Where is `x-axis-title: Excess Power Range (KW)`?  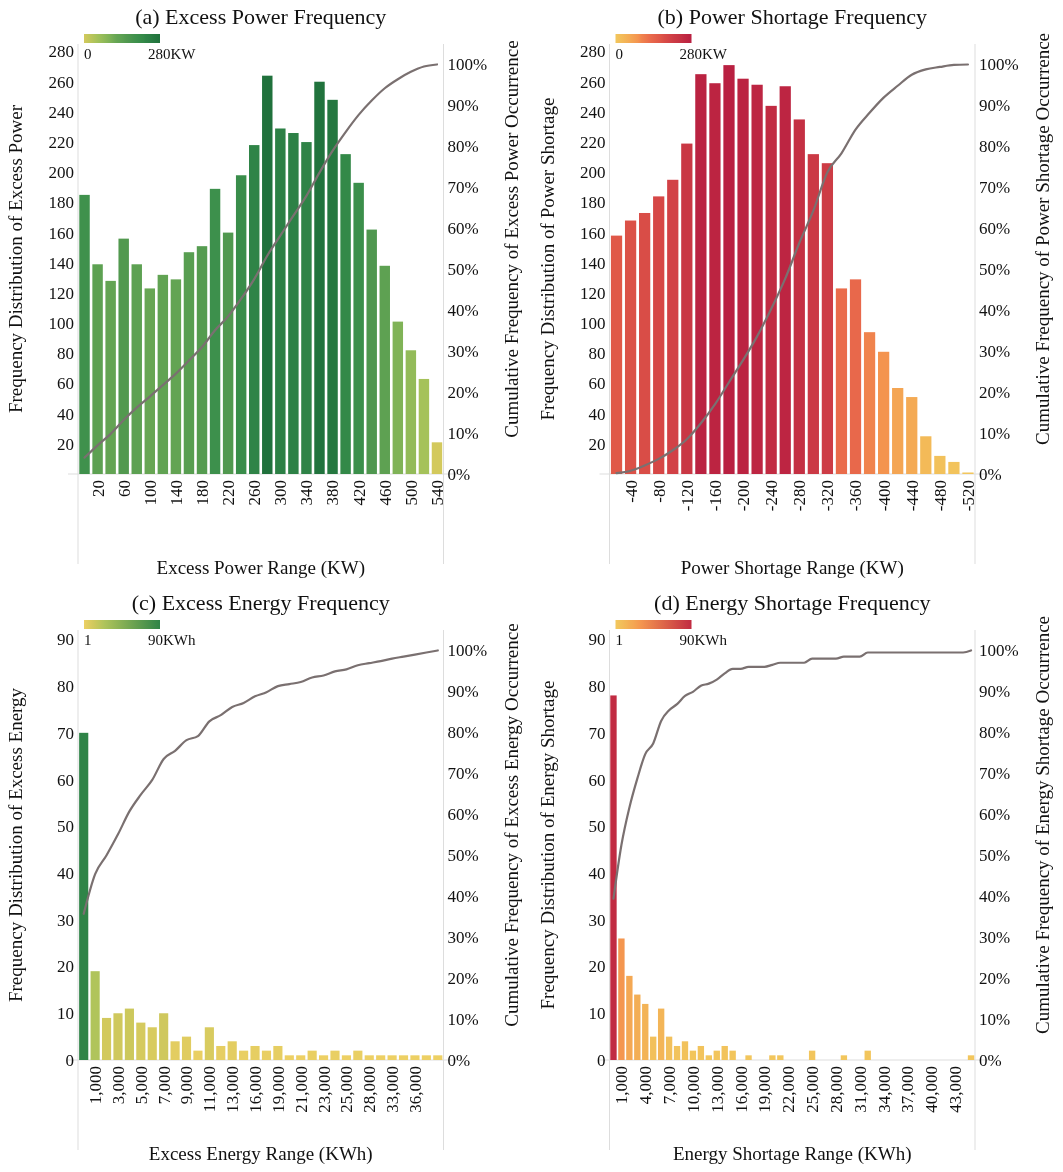
x-axis-title: Excess Power Range (KW) is located at coordinates (260, 568).